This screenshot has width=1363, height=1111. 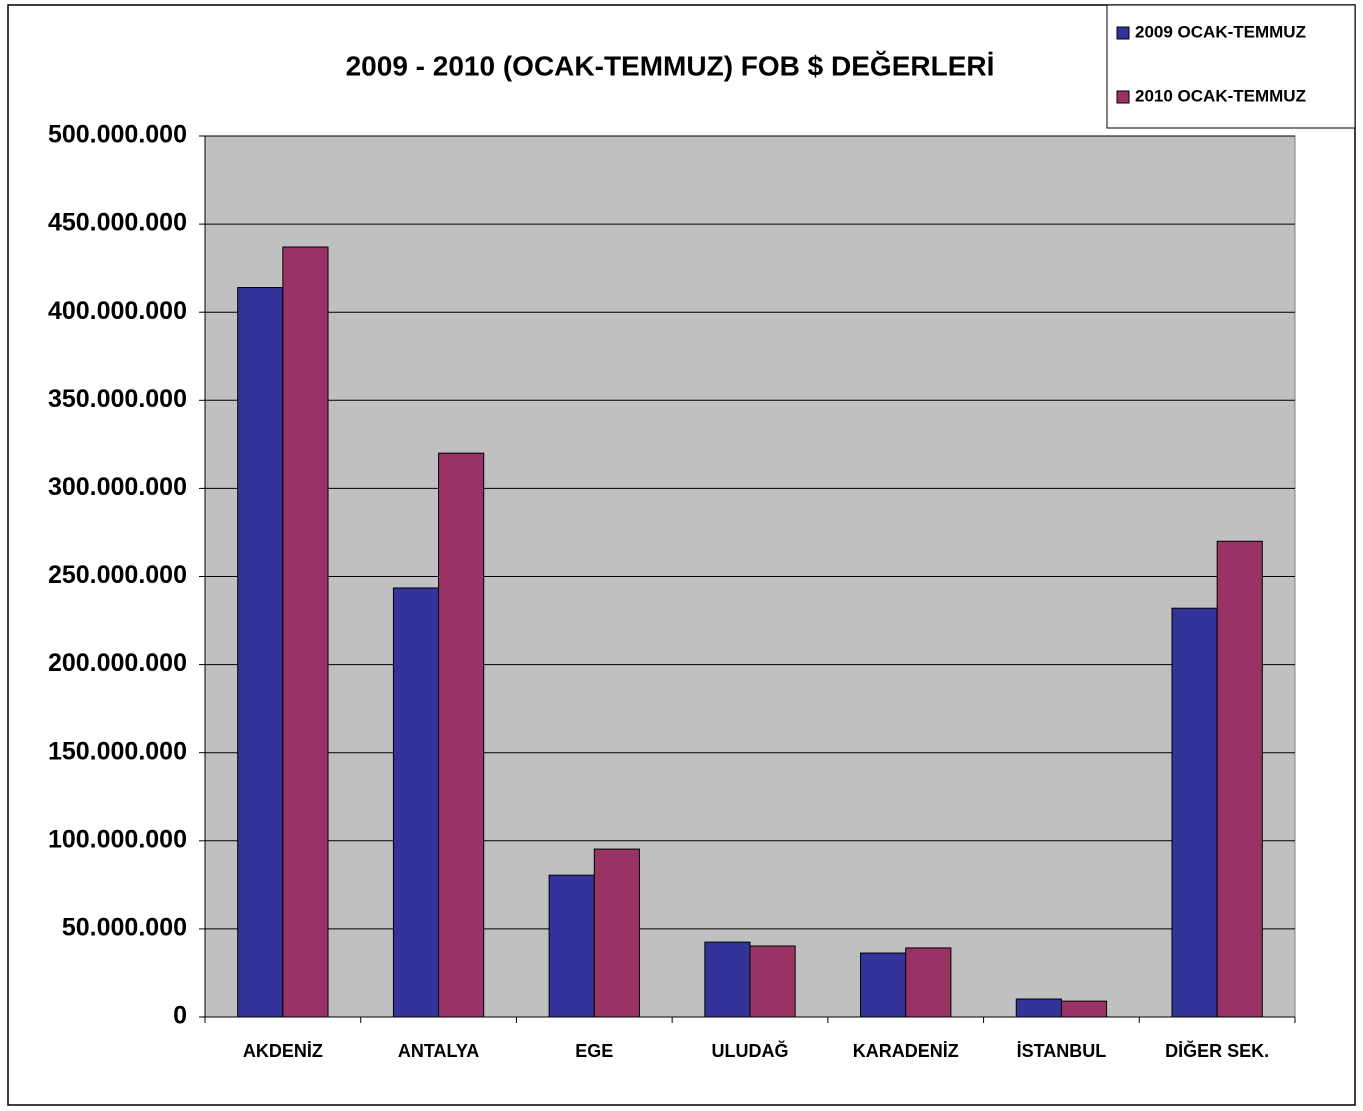 What do you see at coordinates (180, 1016) in the screenshot?
I see `y-tick-label: 0` at bounding box center [180, 1016].